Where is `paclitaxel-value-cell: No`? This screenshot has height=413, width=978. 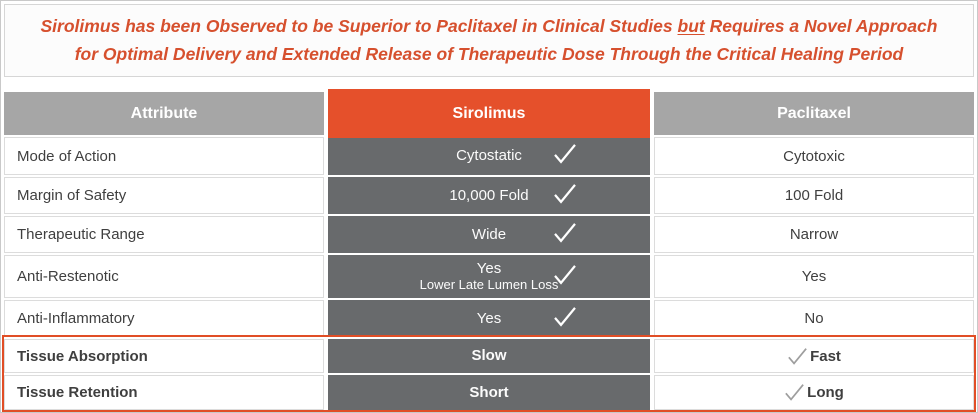 paclitaxel-value-cell: No is located at coordinates (814, 318).